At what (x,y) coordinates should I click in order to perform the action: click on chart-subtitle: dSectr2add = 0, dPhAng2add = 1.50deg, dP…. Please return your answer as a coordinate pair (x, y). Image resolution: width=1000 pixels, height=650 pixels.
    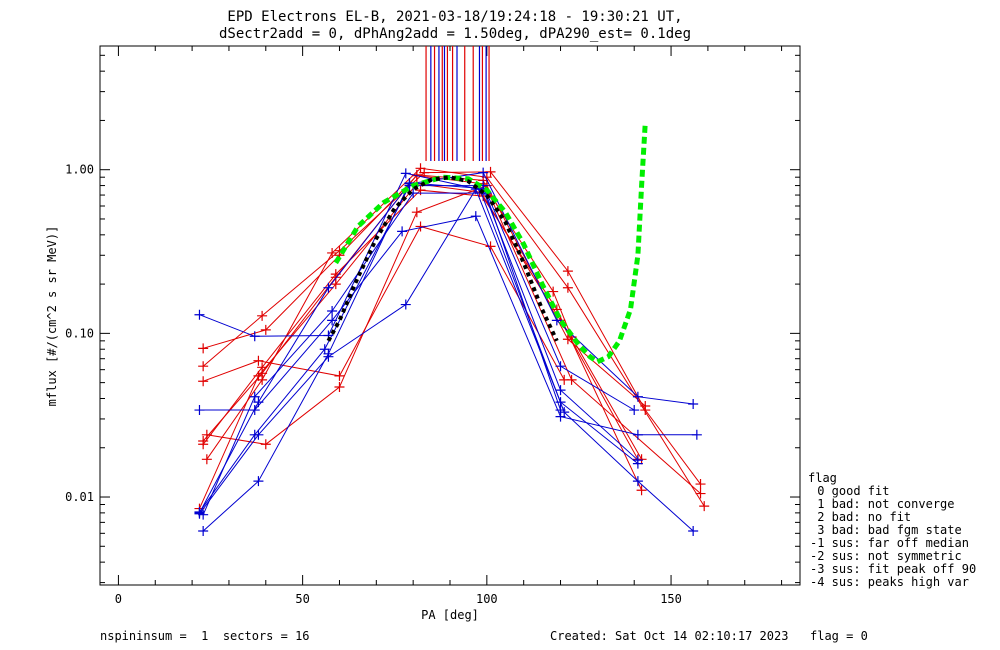
    Looking at the image, I should click on (455, 34).